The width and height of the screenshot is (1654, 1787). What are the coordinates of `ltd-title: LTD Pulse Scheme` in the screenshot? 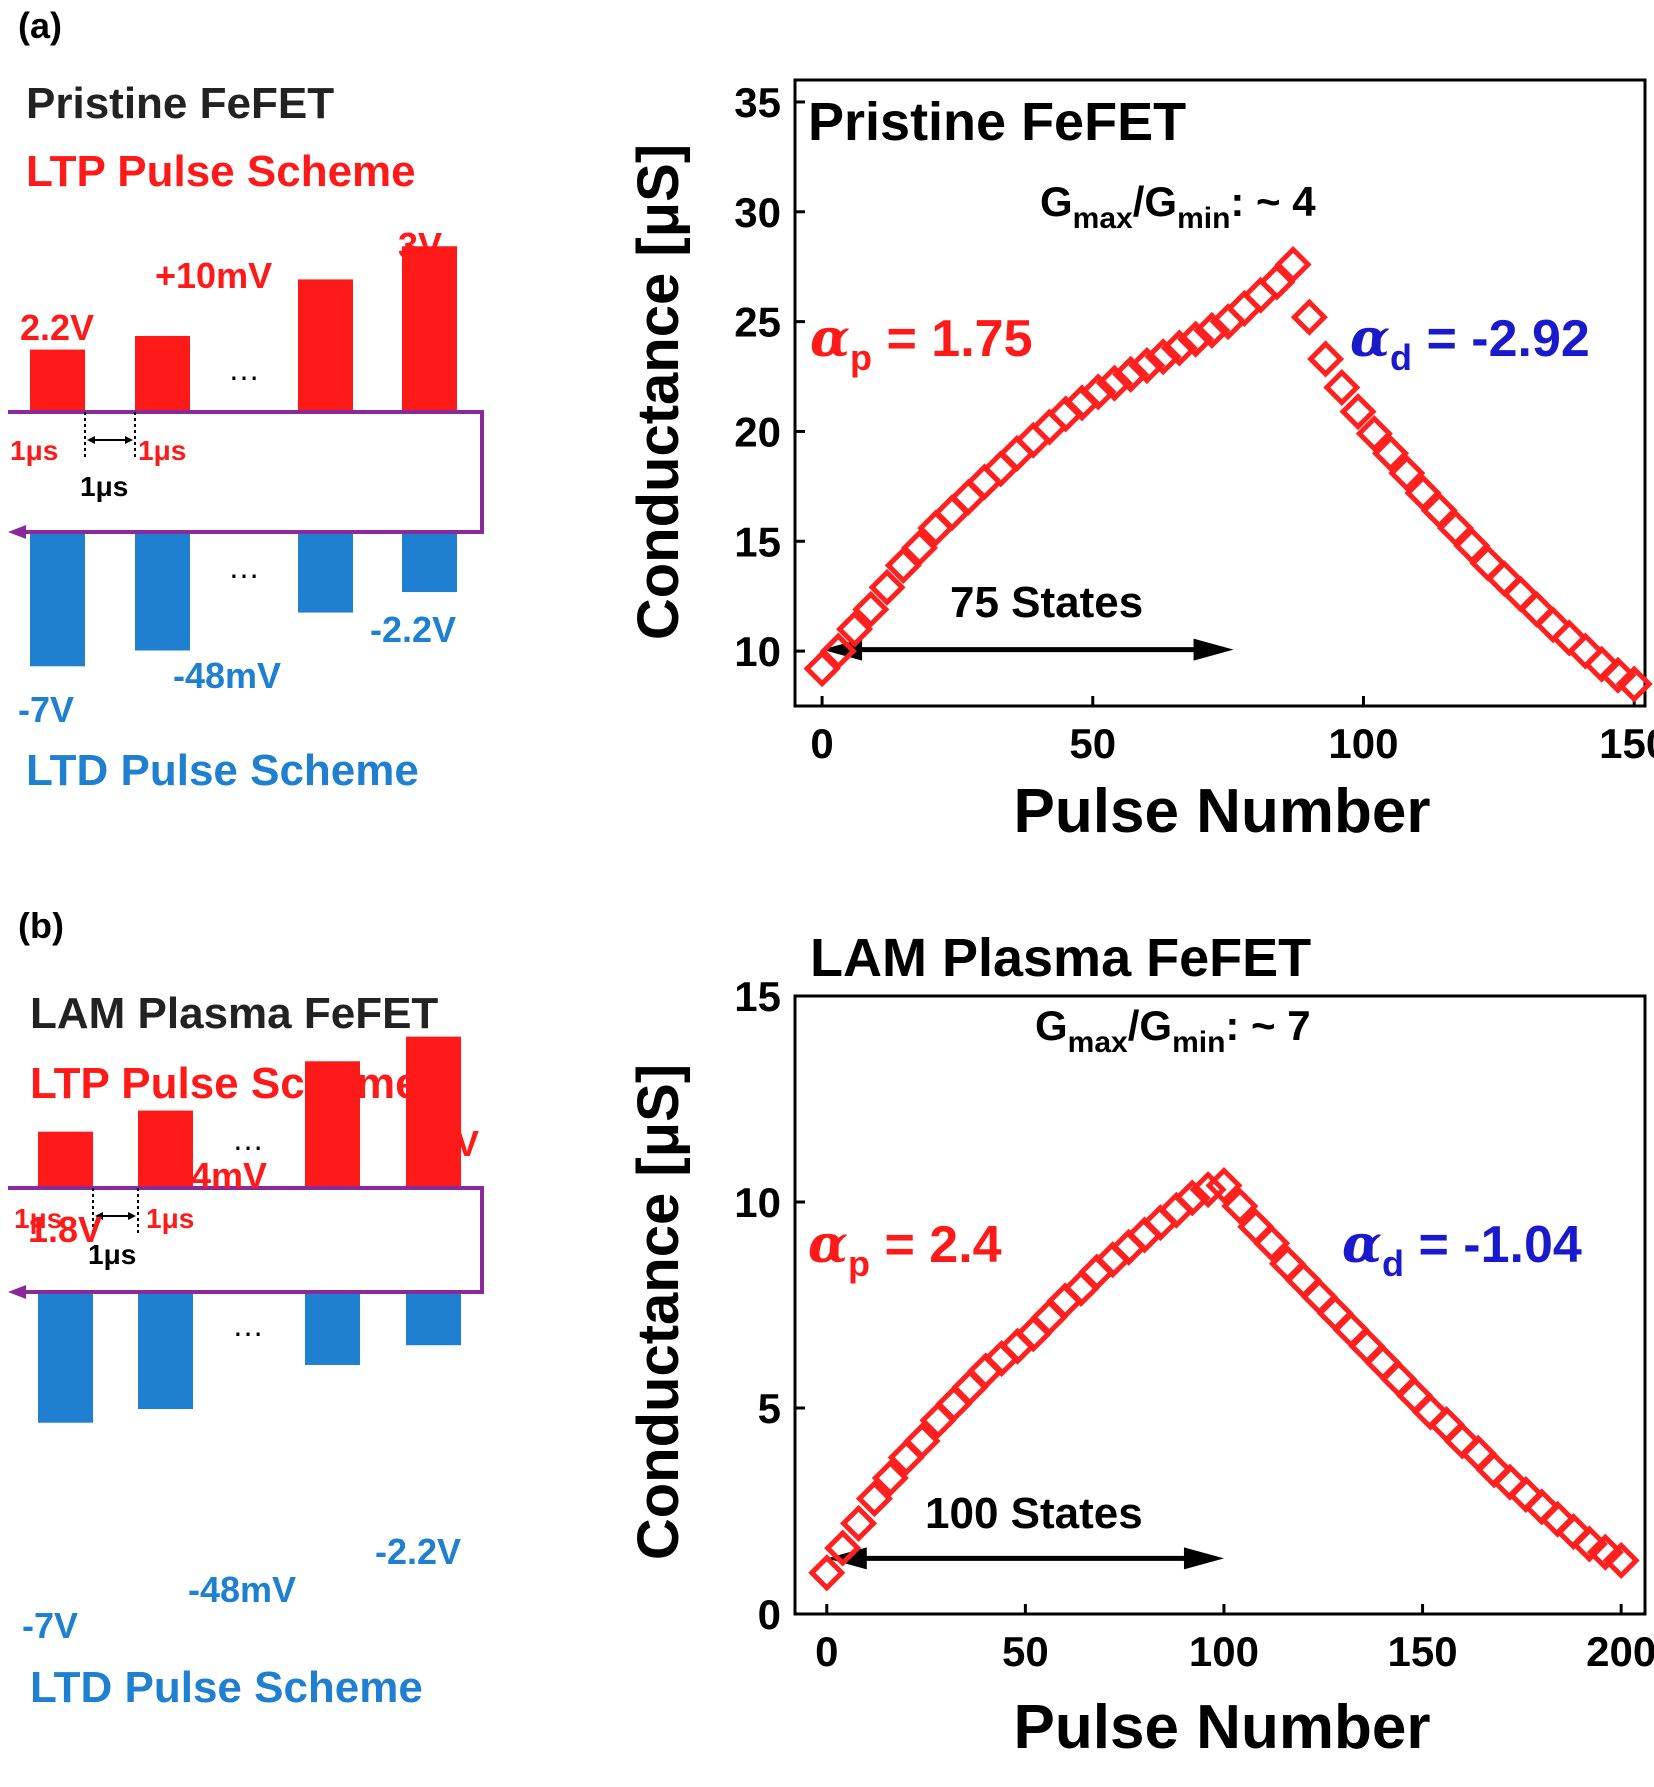 It's located at (226, 1687).